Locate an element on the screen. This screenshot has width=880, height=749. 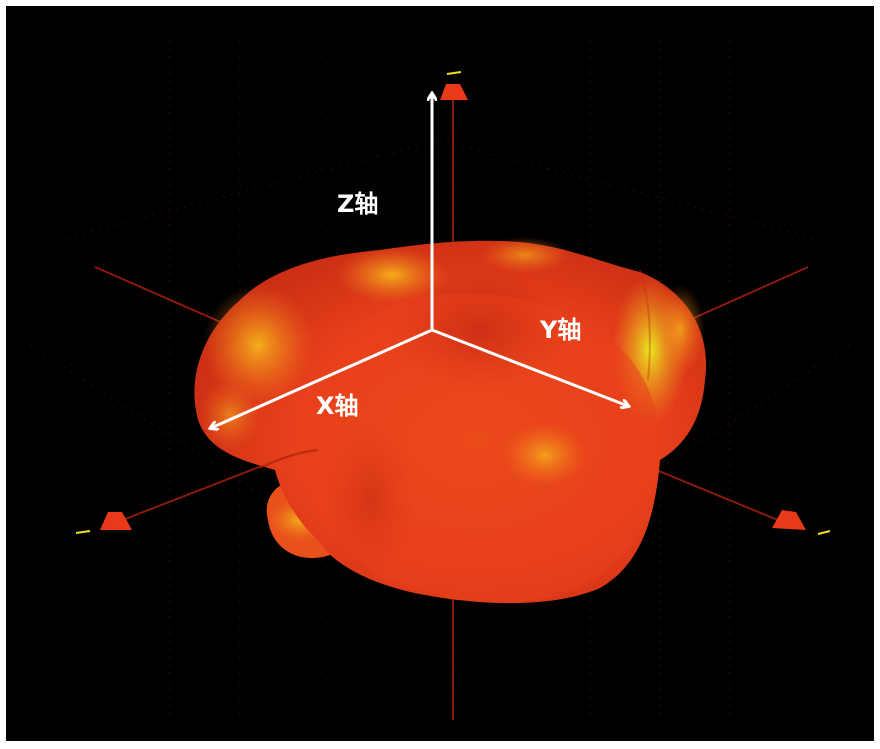
x-axis-line-front is located at coordinates (202, 489).